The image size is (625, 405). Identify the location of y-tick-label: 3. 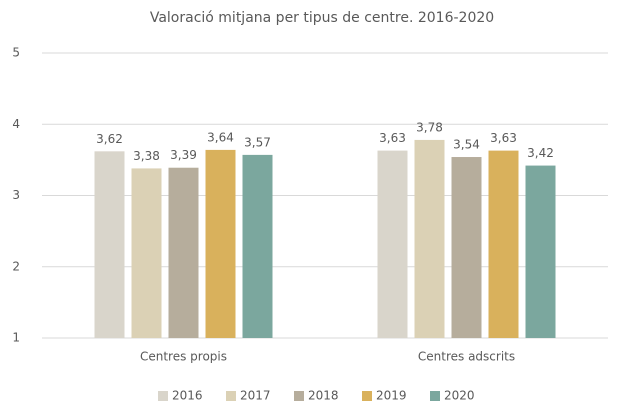
(16, 195).